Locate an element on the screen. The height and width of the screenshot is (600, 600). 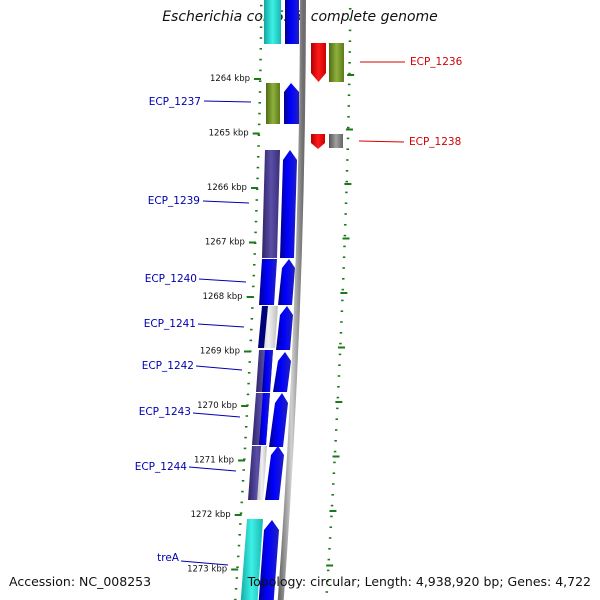
cds-upper-forward-teal is located at coordinates (272, 22).